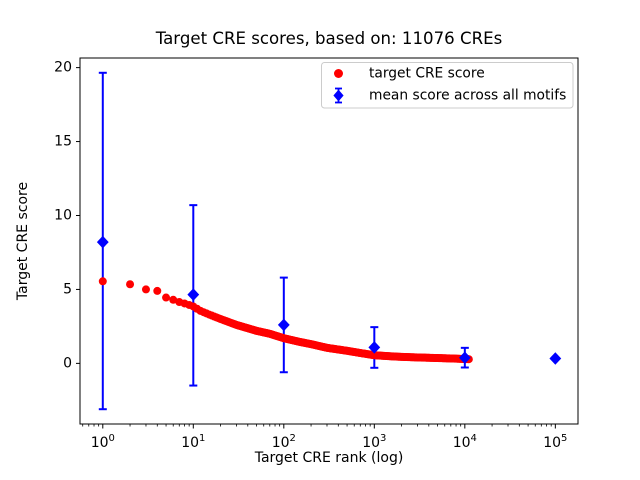 Image resolution: width=640 pixels, height=480 pixels. I want to click on legend-box, so click(447, 85).